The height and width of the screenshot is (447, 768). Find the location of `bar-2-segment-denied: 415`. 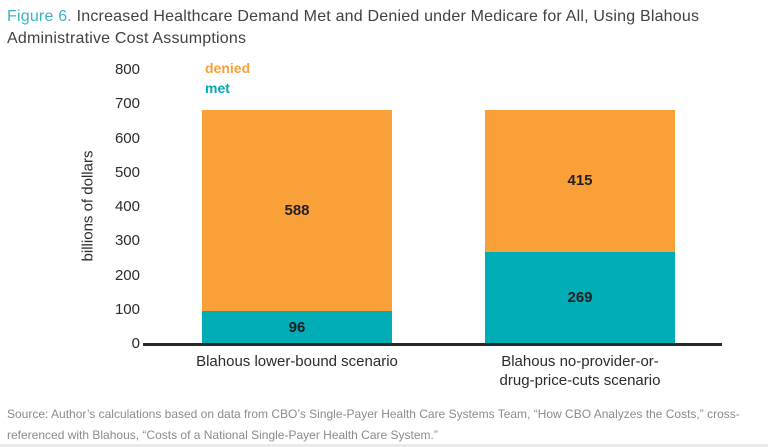

bar-2-segment-denied: 415 is located at coordinates (580, 180).